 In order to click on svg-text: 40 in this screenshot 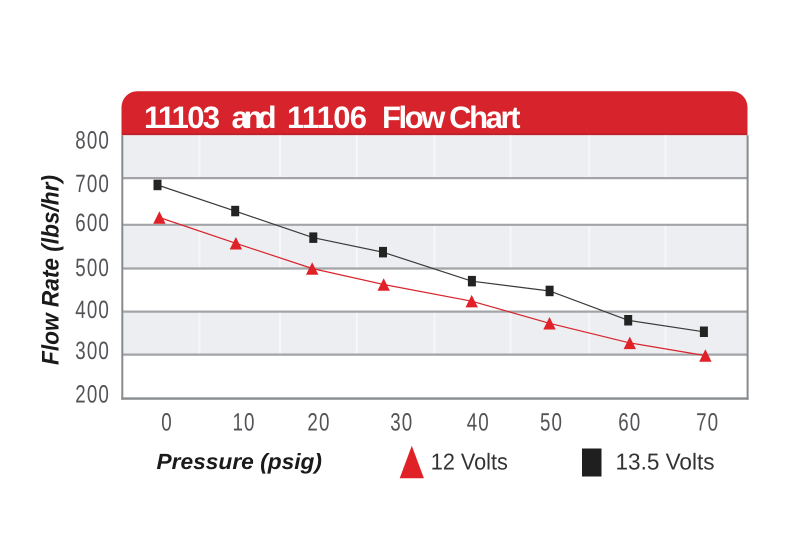, I will do `click(478, 423)`.